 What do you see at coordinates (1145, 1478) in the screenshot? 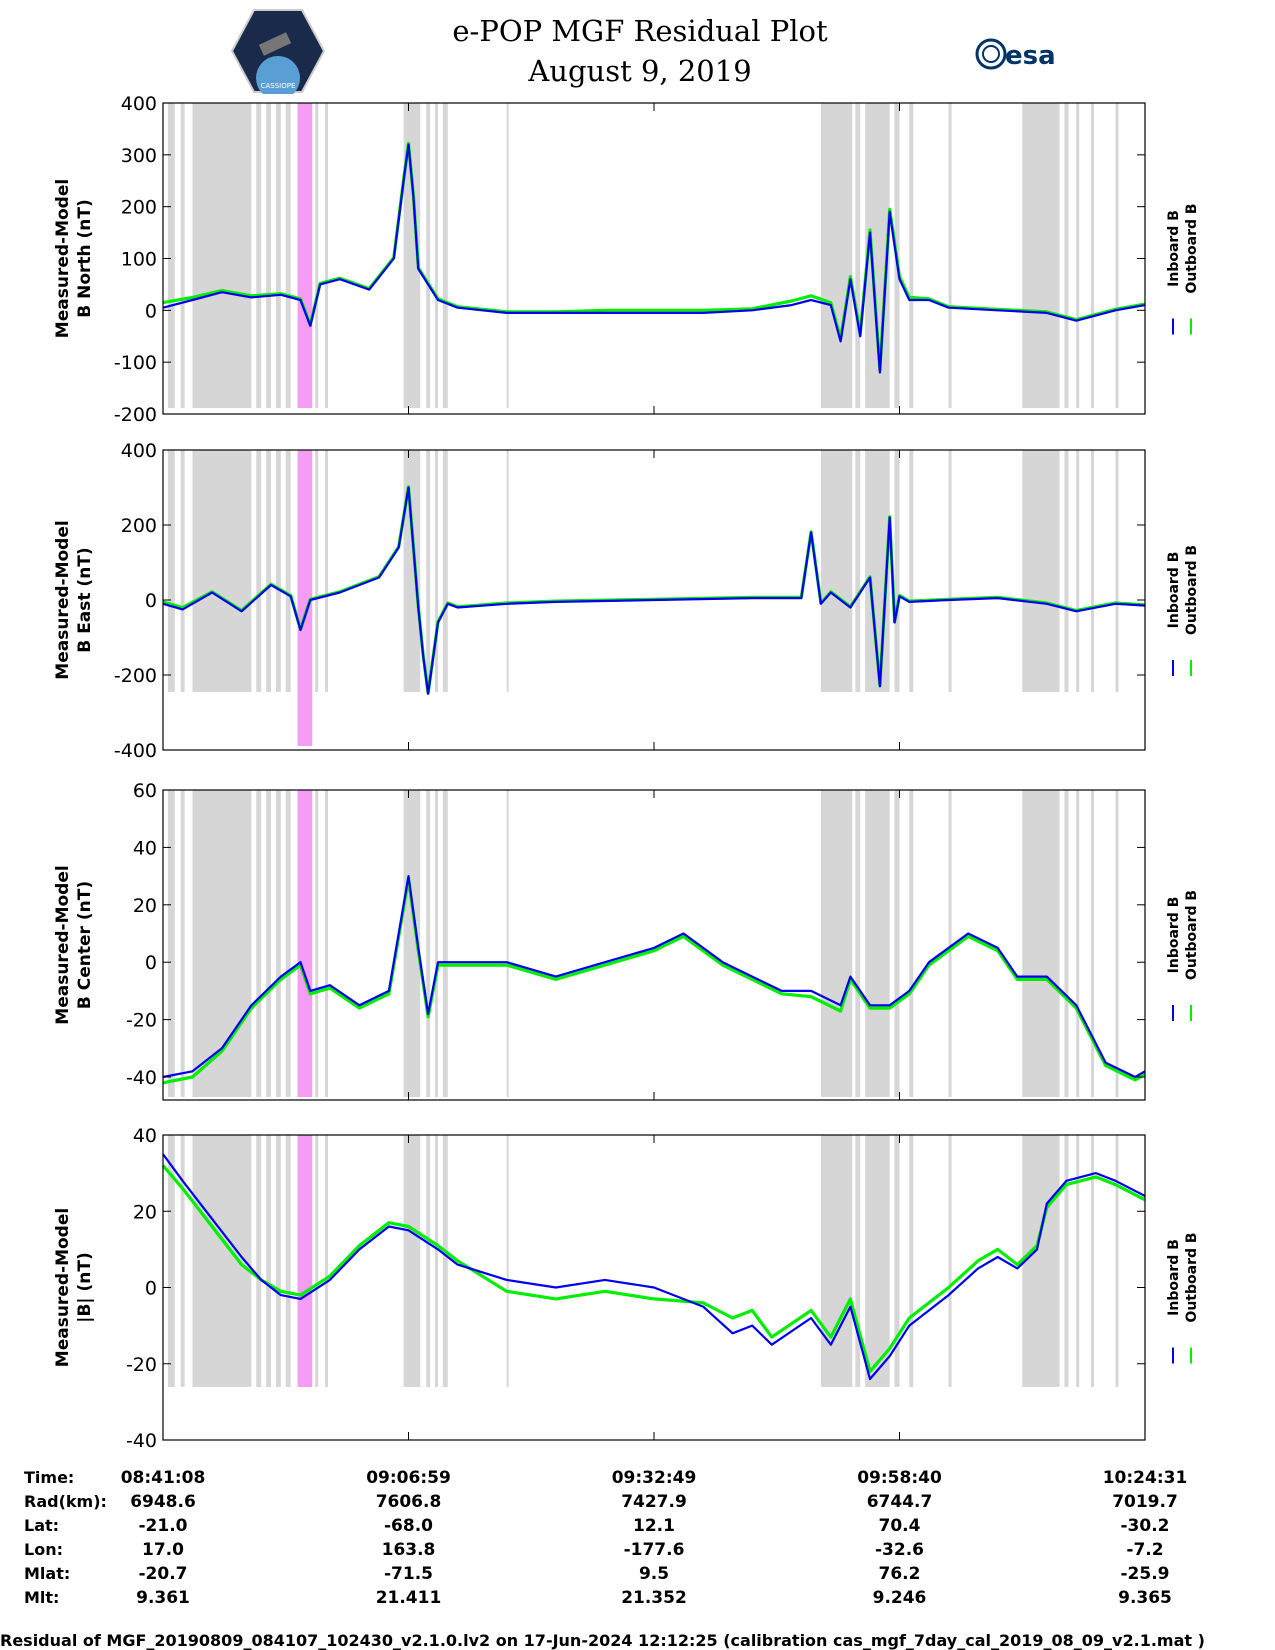
I see `time-tick-label: 10:24:31` at bounding box center [1145, 1478].